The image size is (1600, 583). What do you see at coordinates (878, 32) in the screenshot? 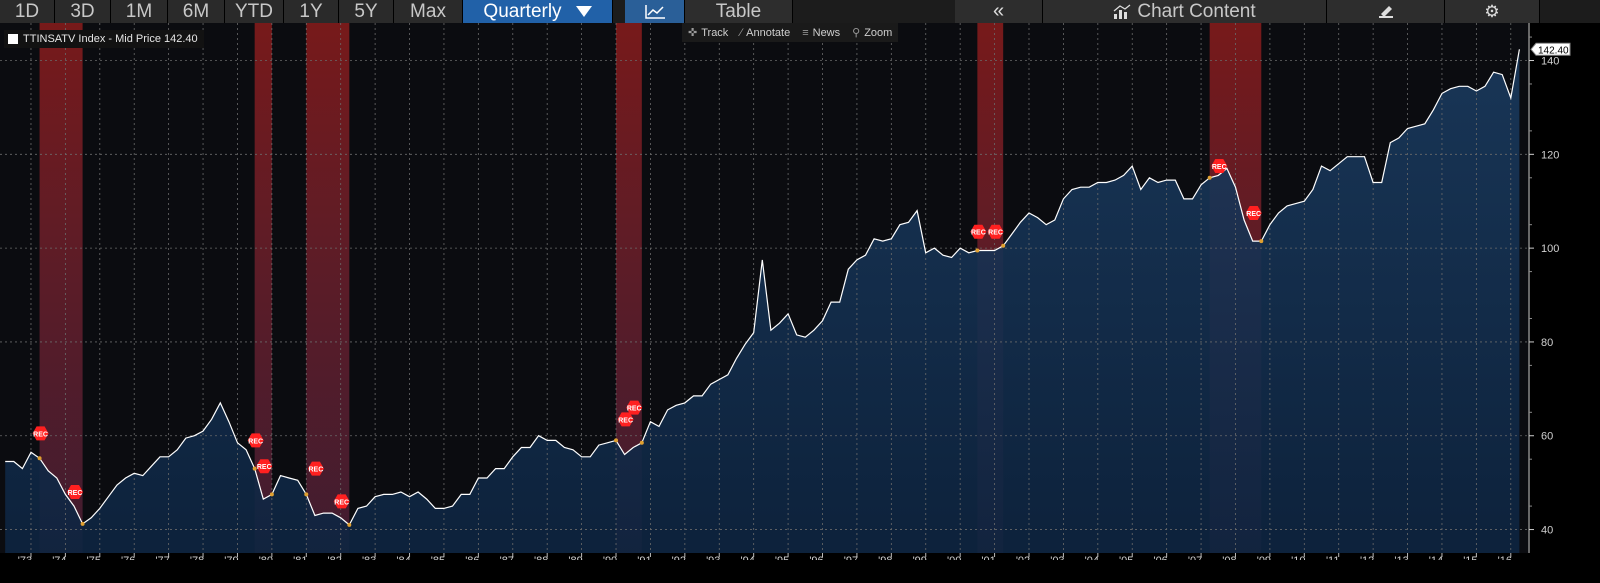
I see `zoom-label: Zoom` at bounding box center [878, 32].